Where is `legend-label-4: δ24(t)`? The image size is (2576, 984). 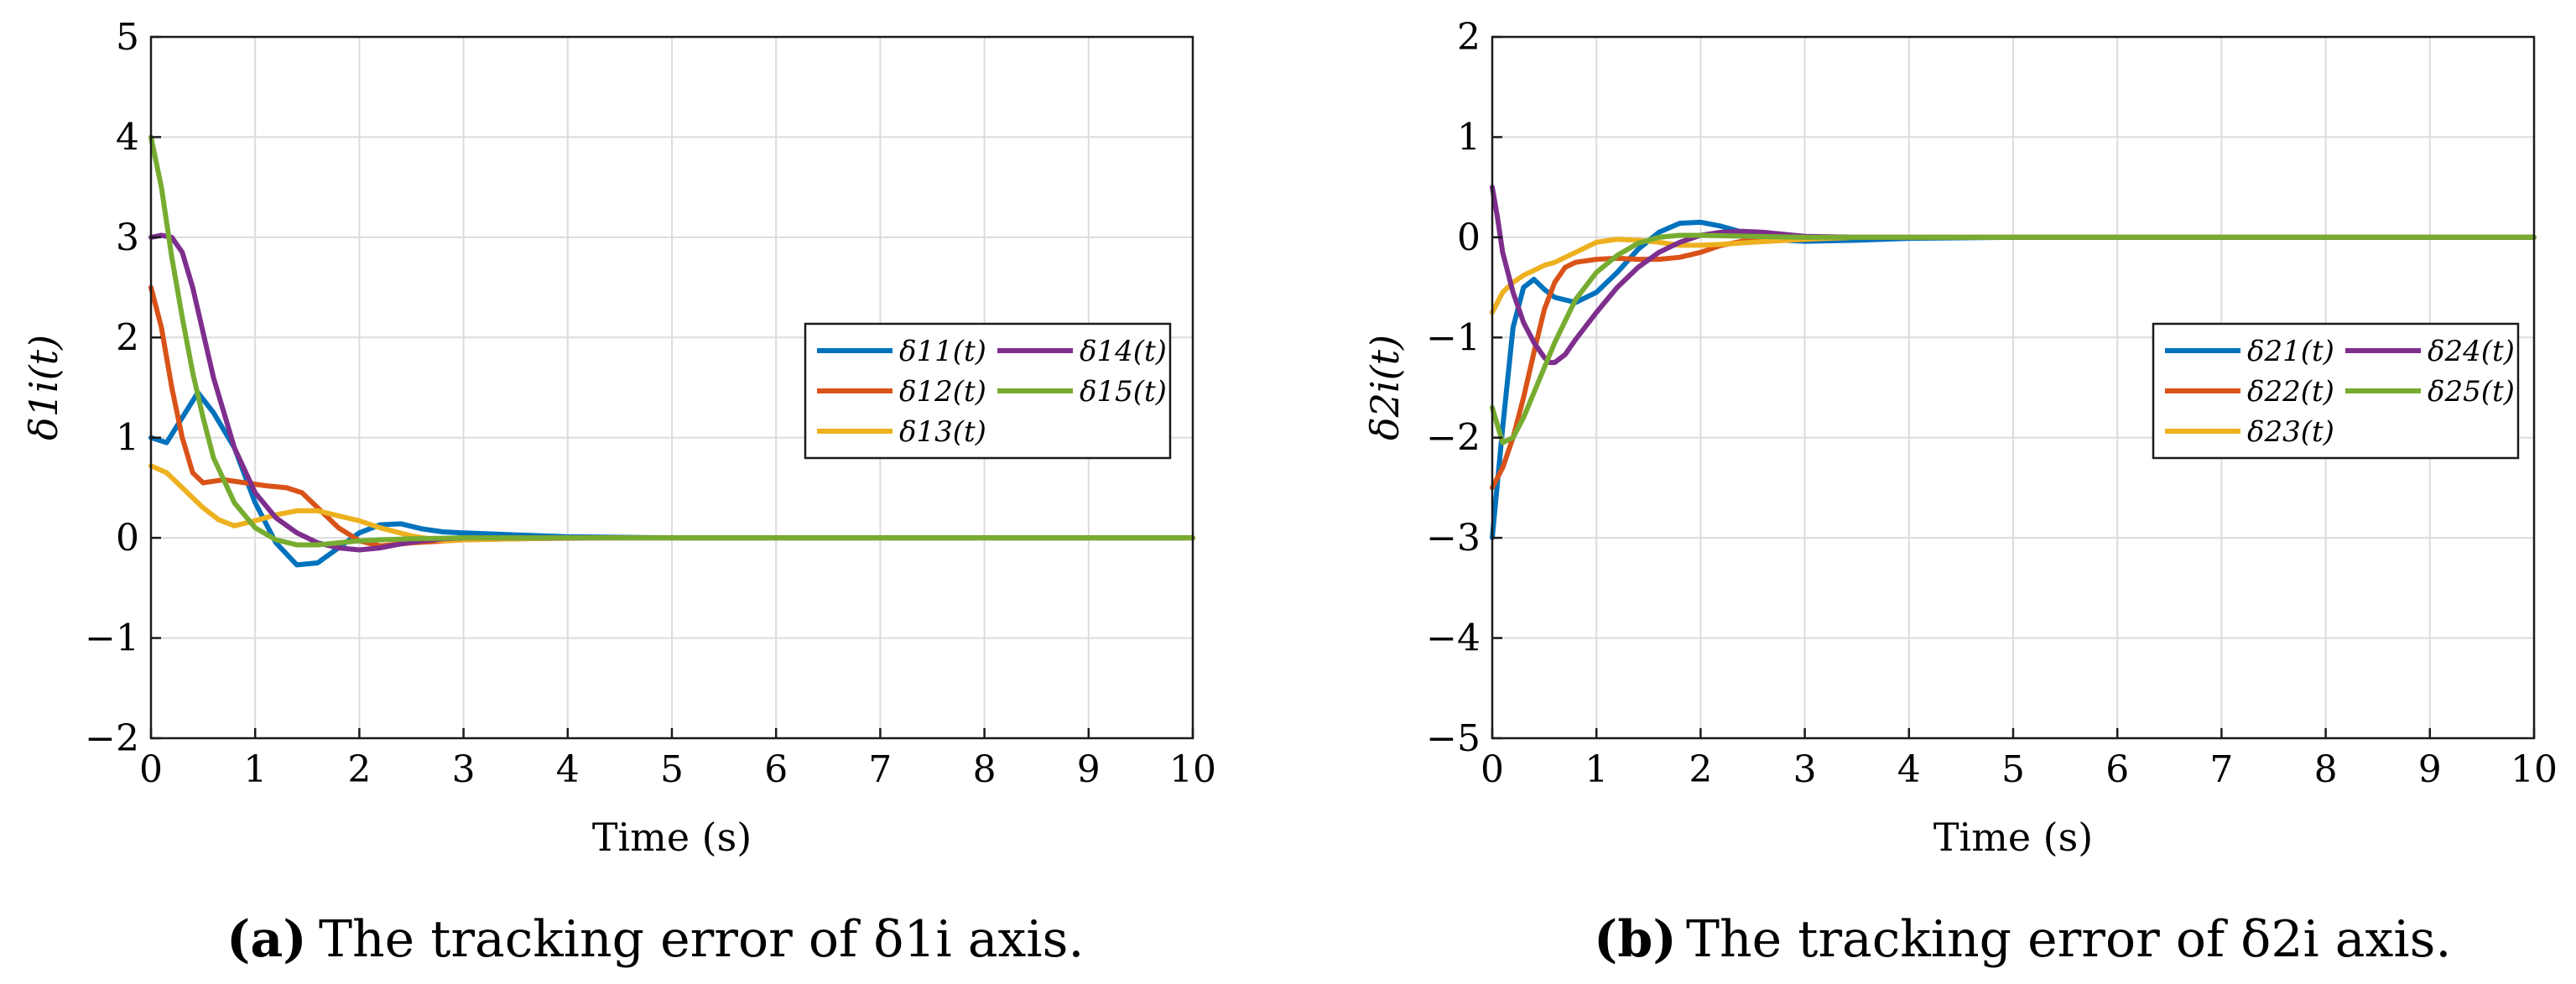
legend-label-4: δ24(t) is located at coordinates (2471, 352).